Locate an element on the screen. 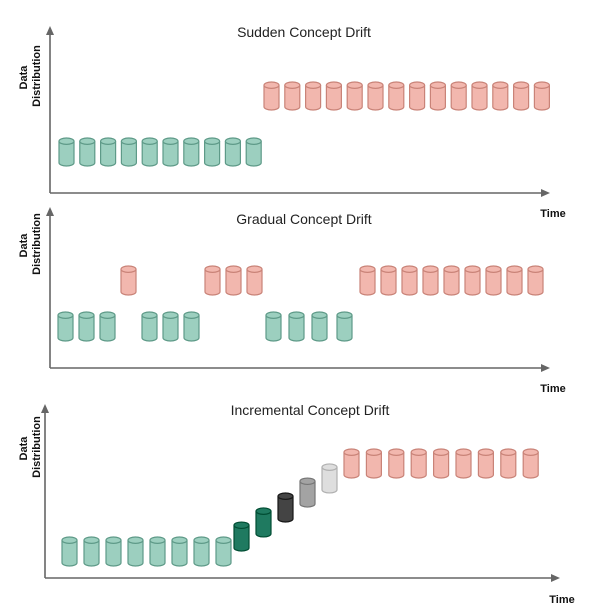  y-axis-label-line1: Data is located at coordinates (24, 245).